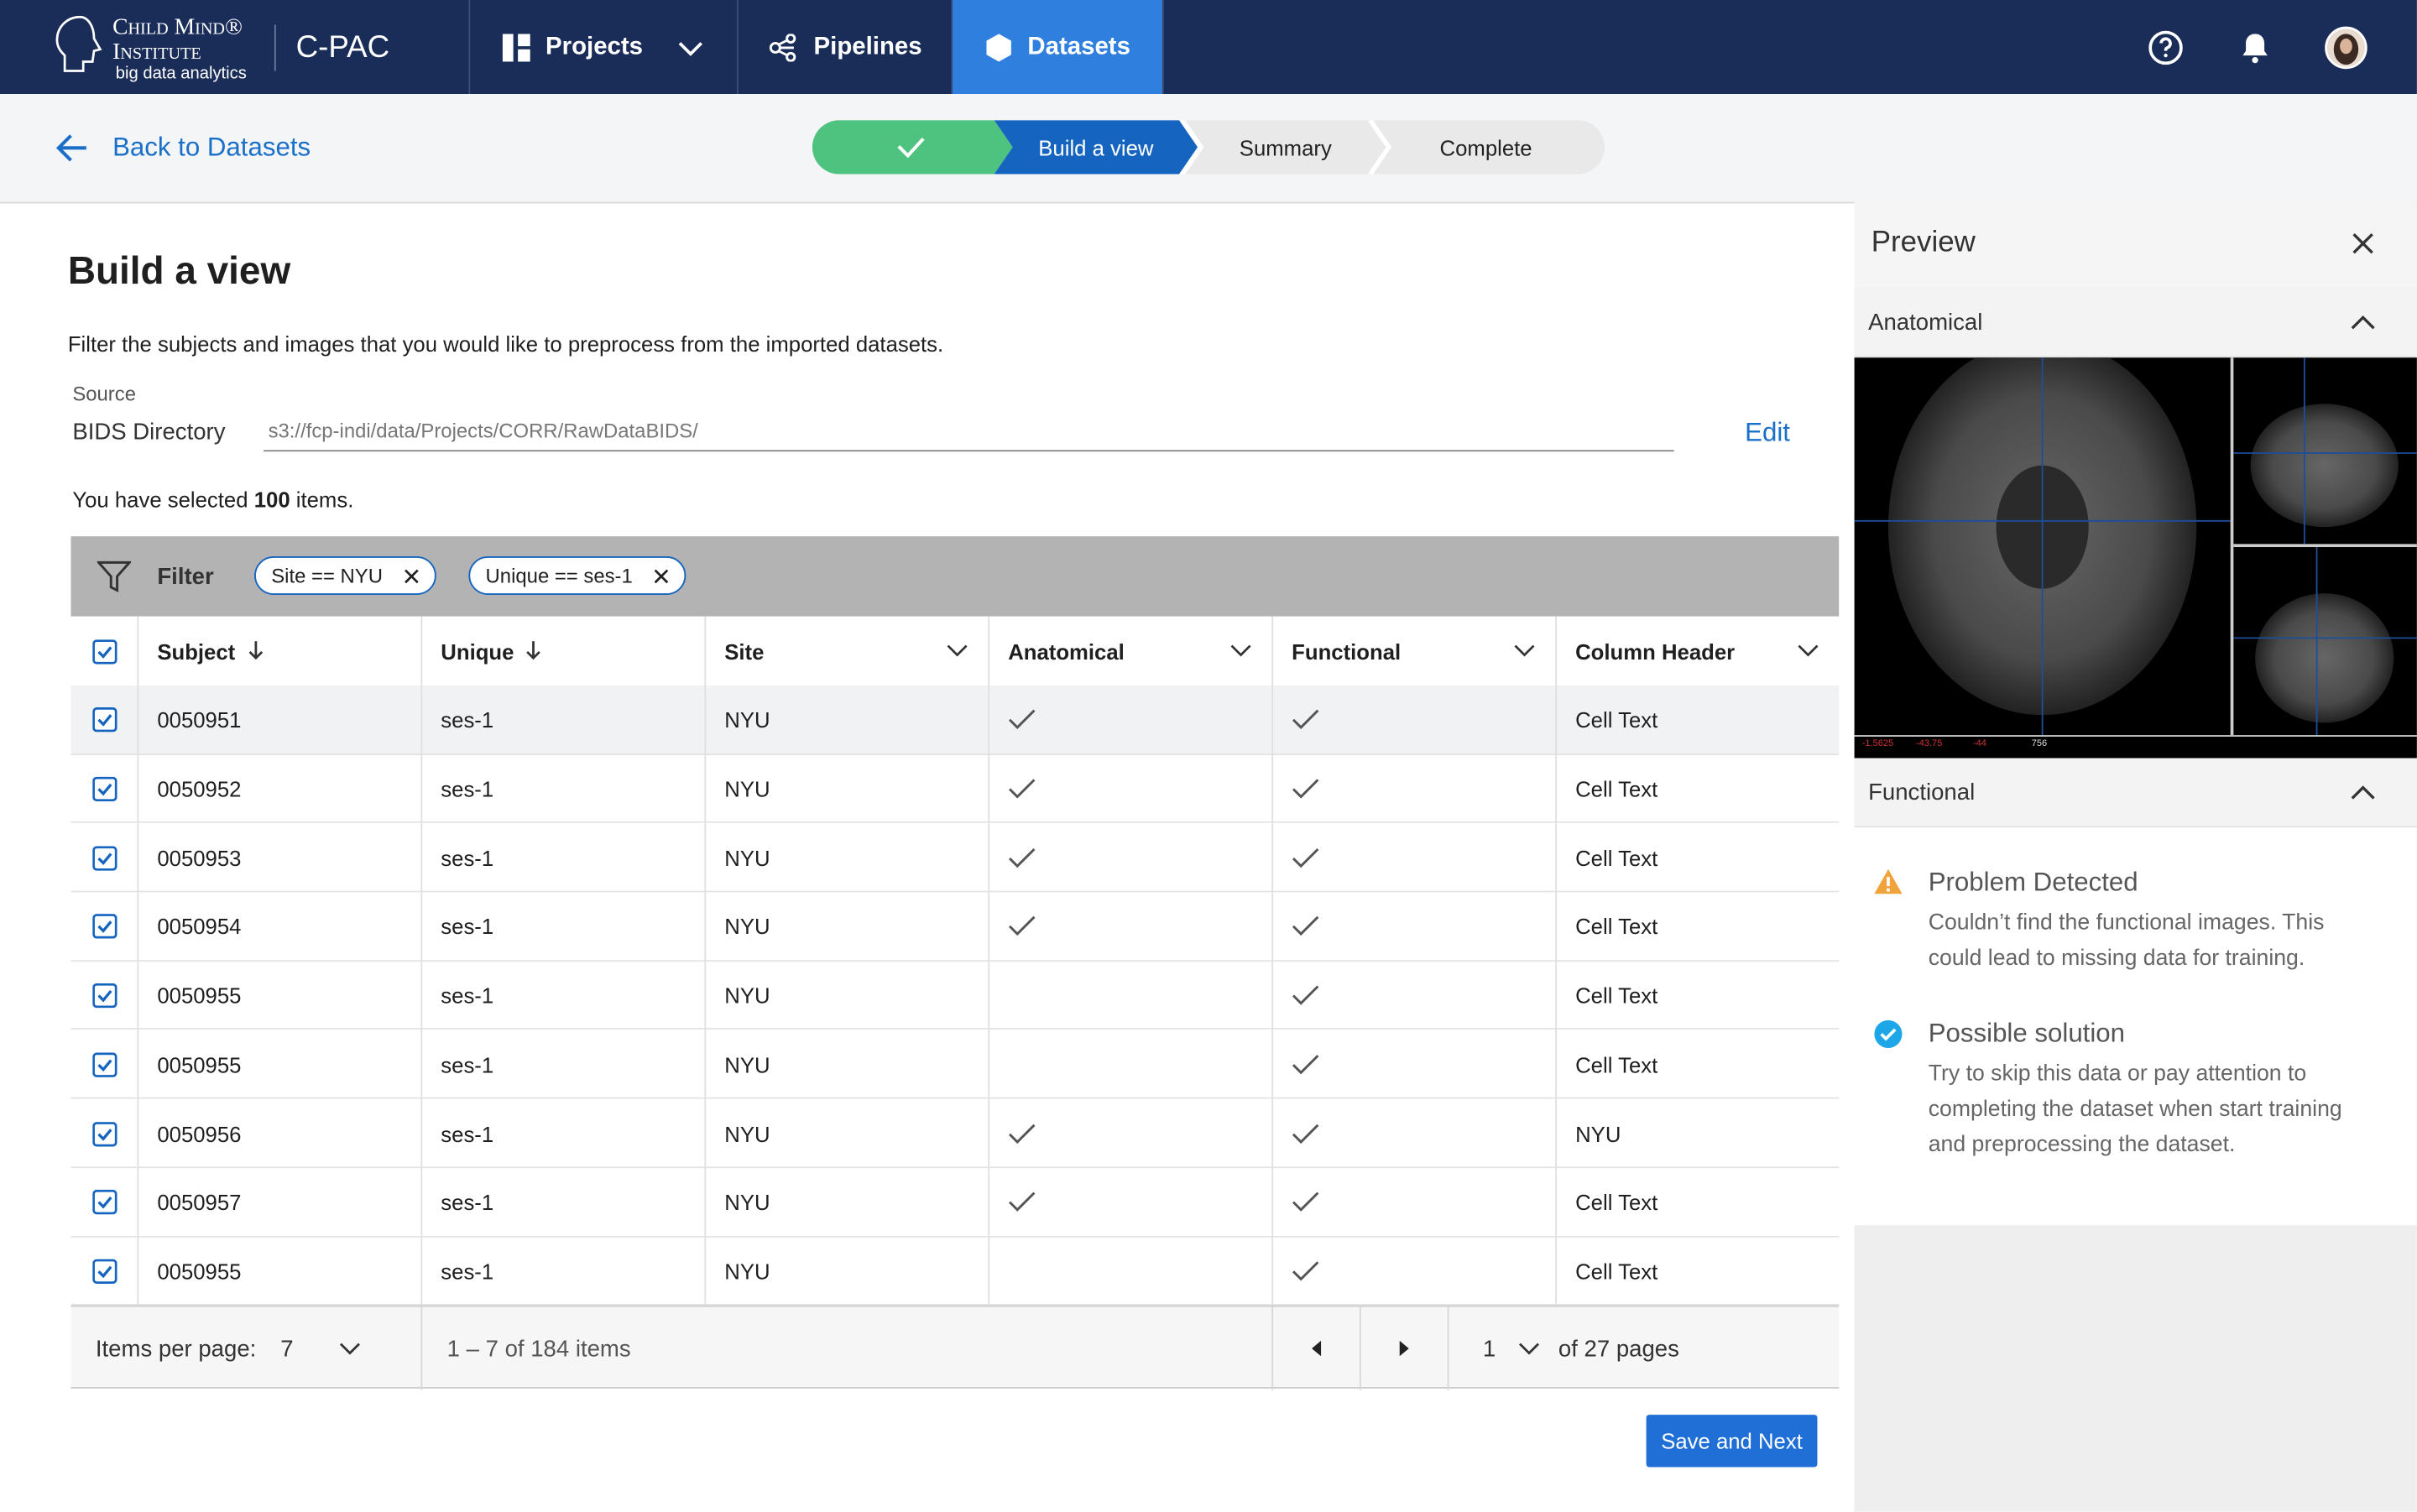 The height and width of the screenshot is (1512, 2417). What do you see at coordinates (846, 652) in the screenshot?
I see `column-header: Site` at bounding box center [846, 652].